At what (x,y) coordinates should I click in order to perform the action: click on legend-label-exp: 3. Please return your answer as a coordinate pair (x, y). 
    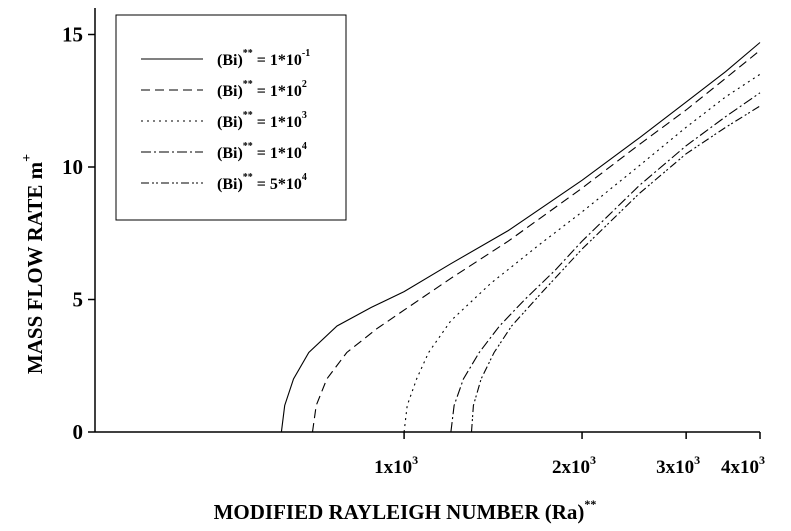
    Looking at the image, I should click on (304, 115).